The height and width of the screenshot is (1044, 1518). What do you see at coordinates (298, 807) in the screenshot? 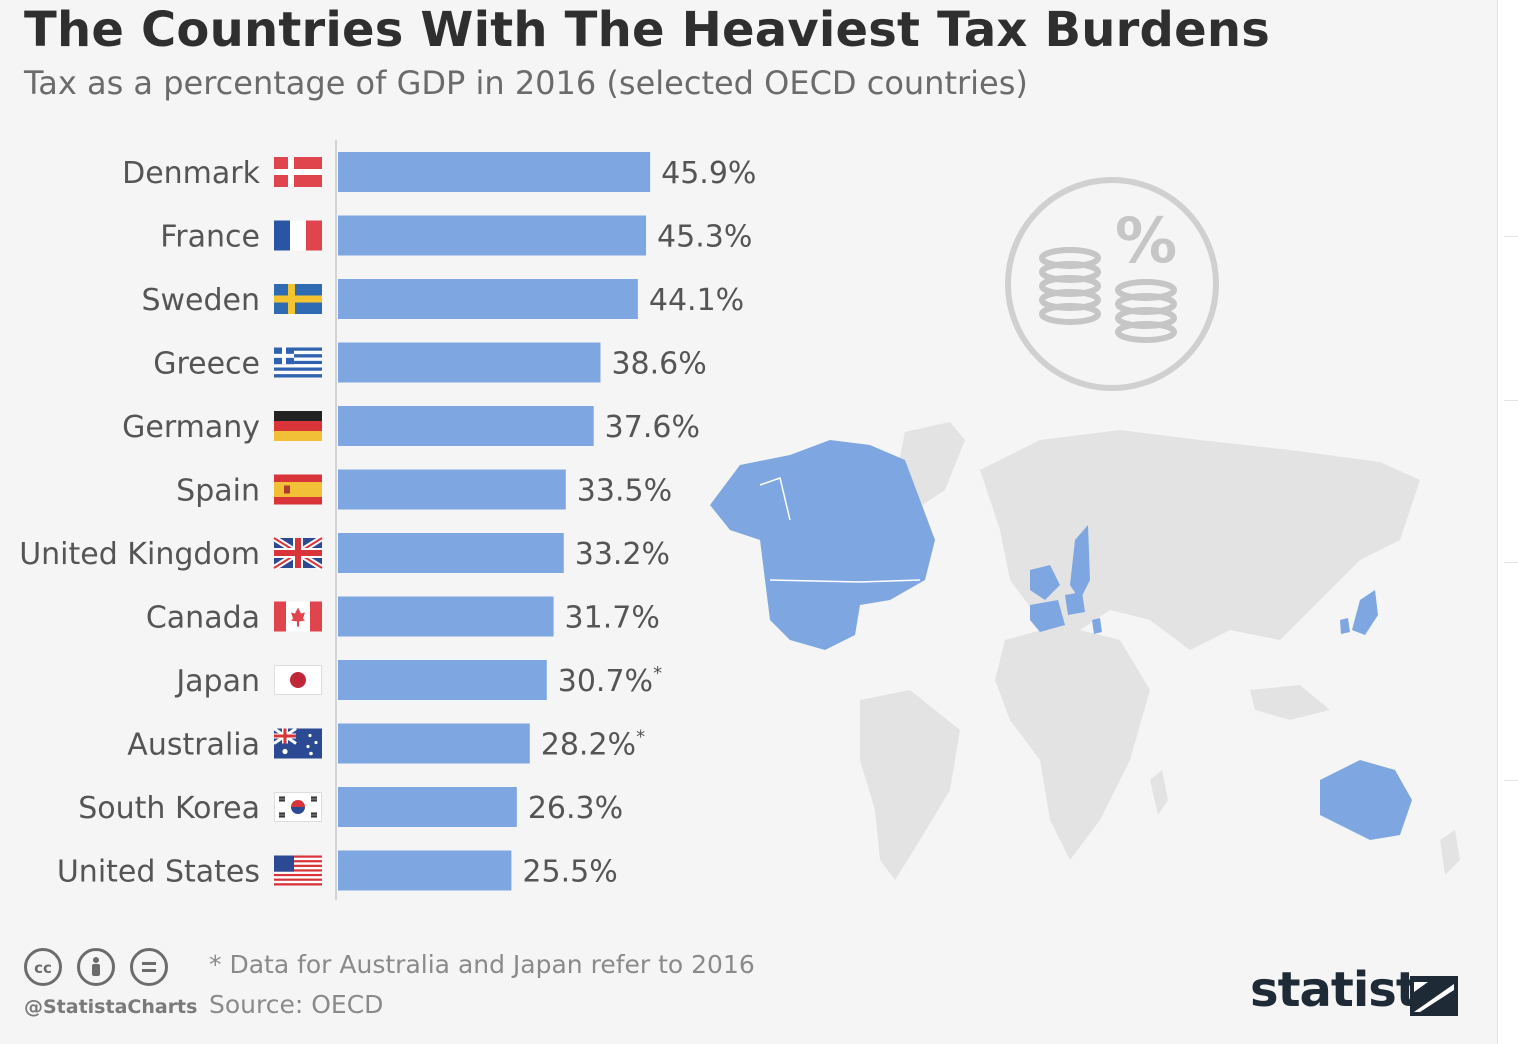
I see `south-korea-flag-icon` at bounding box center [298, 807].